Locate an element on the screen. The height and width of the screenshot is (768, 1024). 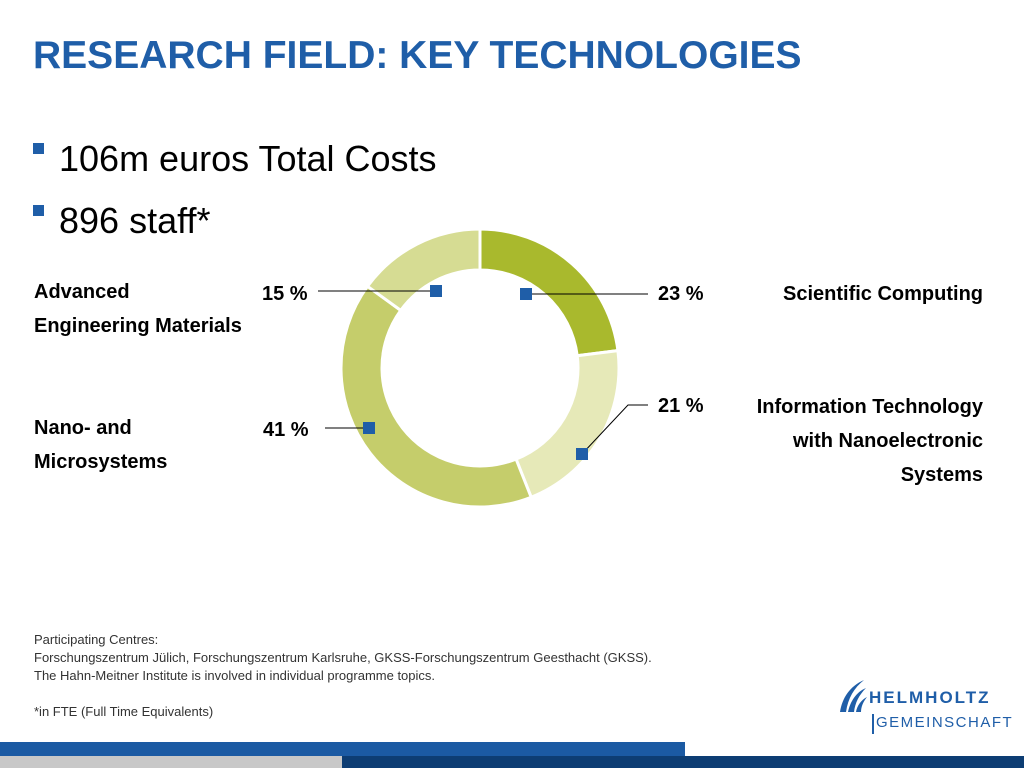
bullet-text: 896 staff* is located at coordinates (135, 220).